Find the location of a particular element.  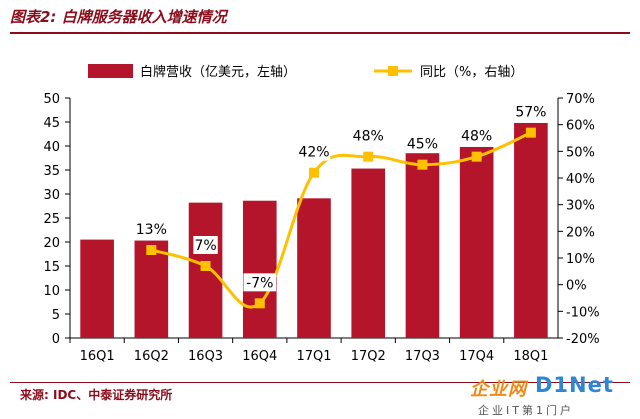

right-tick-label: 60% is located at coordinates (580, 126).